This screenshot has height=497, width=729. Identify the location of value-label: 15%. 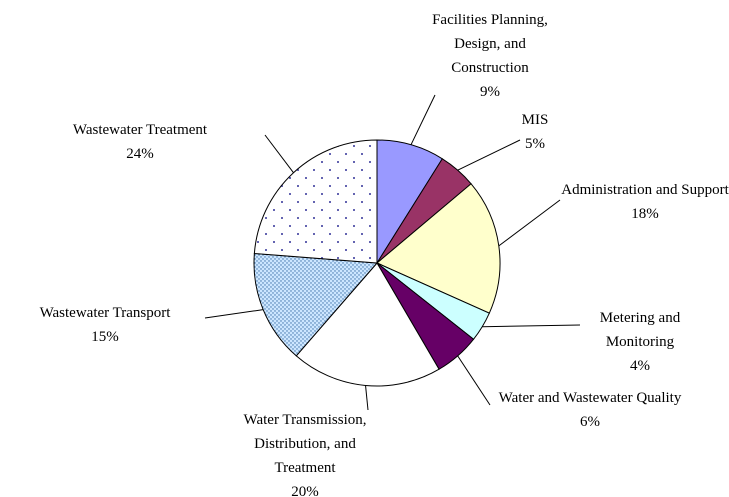
(105, 337).